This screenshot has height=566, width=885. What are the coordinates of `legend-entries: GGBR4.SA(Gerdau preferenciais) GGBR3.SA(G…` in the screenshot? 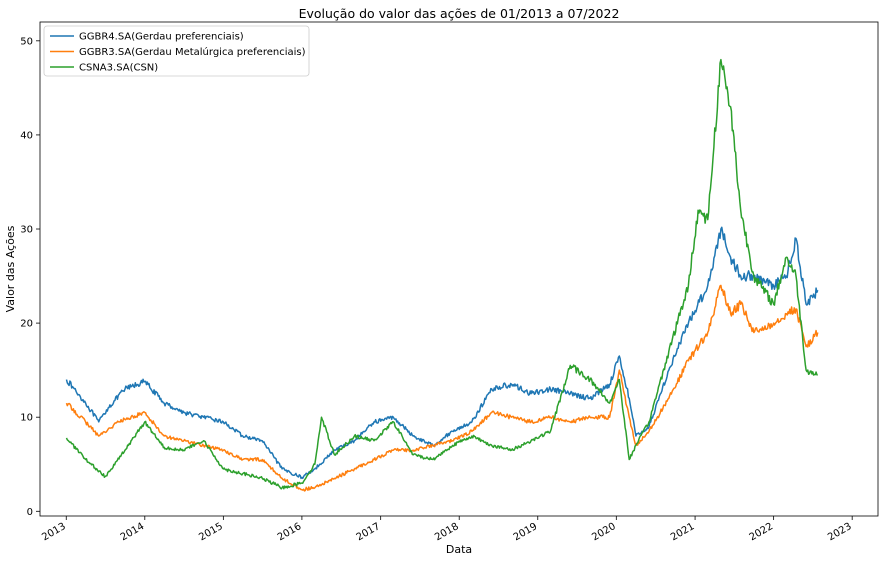 It's located at (178, 53).